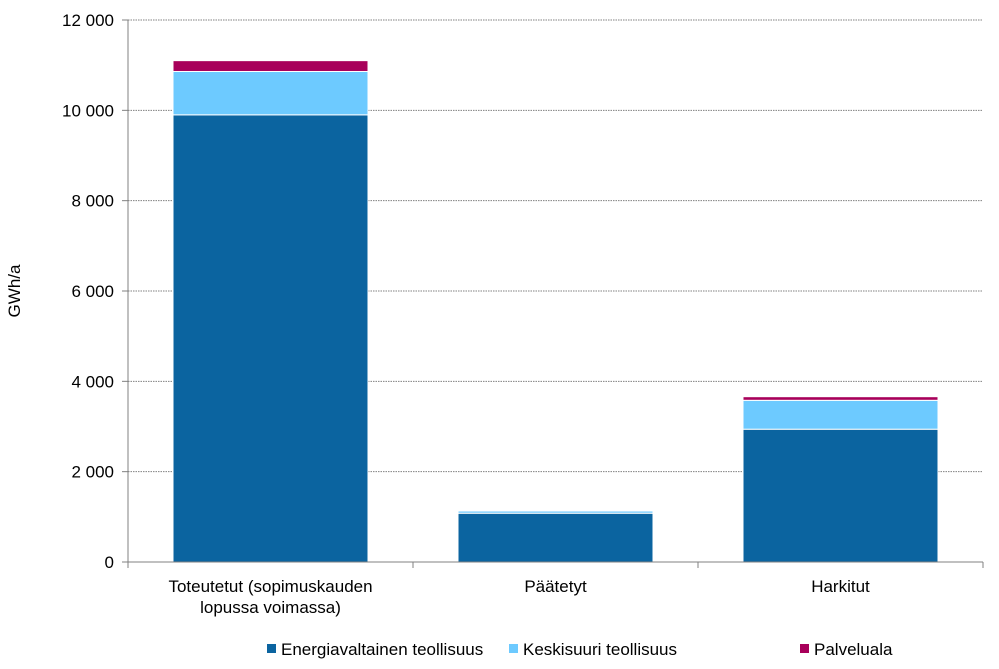 This screenshot has height=669, width=999. What do you see at coordinates (555, 586) in the screenshot?
I see `x-category-label: Päätetyt` at bounding box center [555, 586].